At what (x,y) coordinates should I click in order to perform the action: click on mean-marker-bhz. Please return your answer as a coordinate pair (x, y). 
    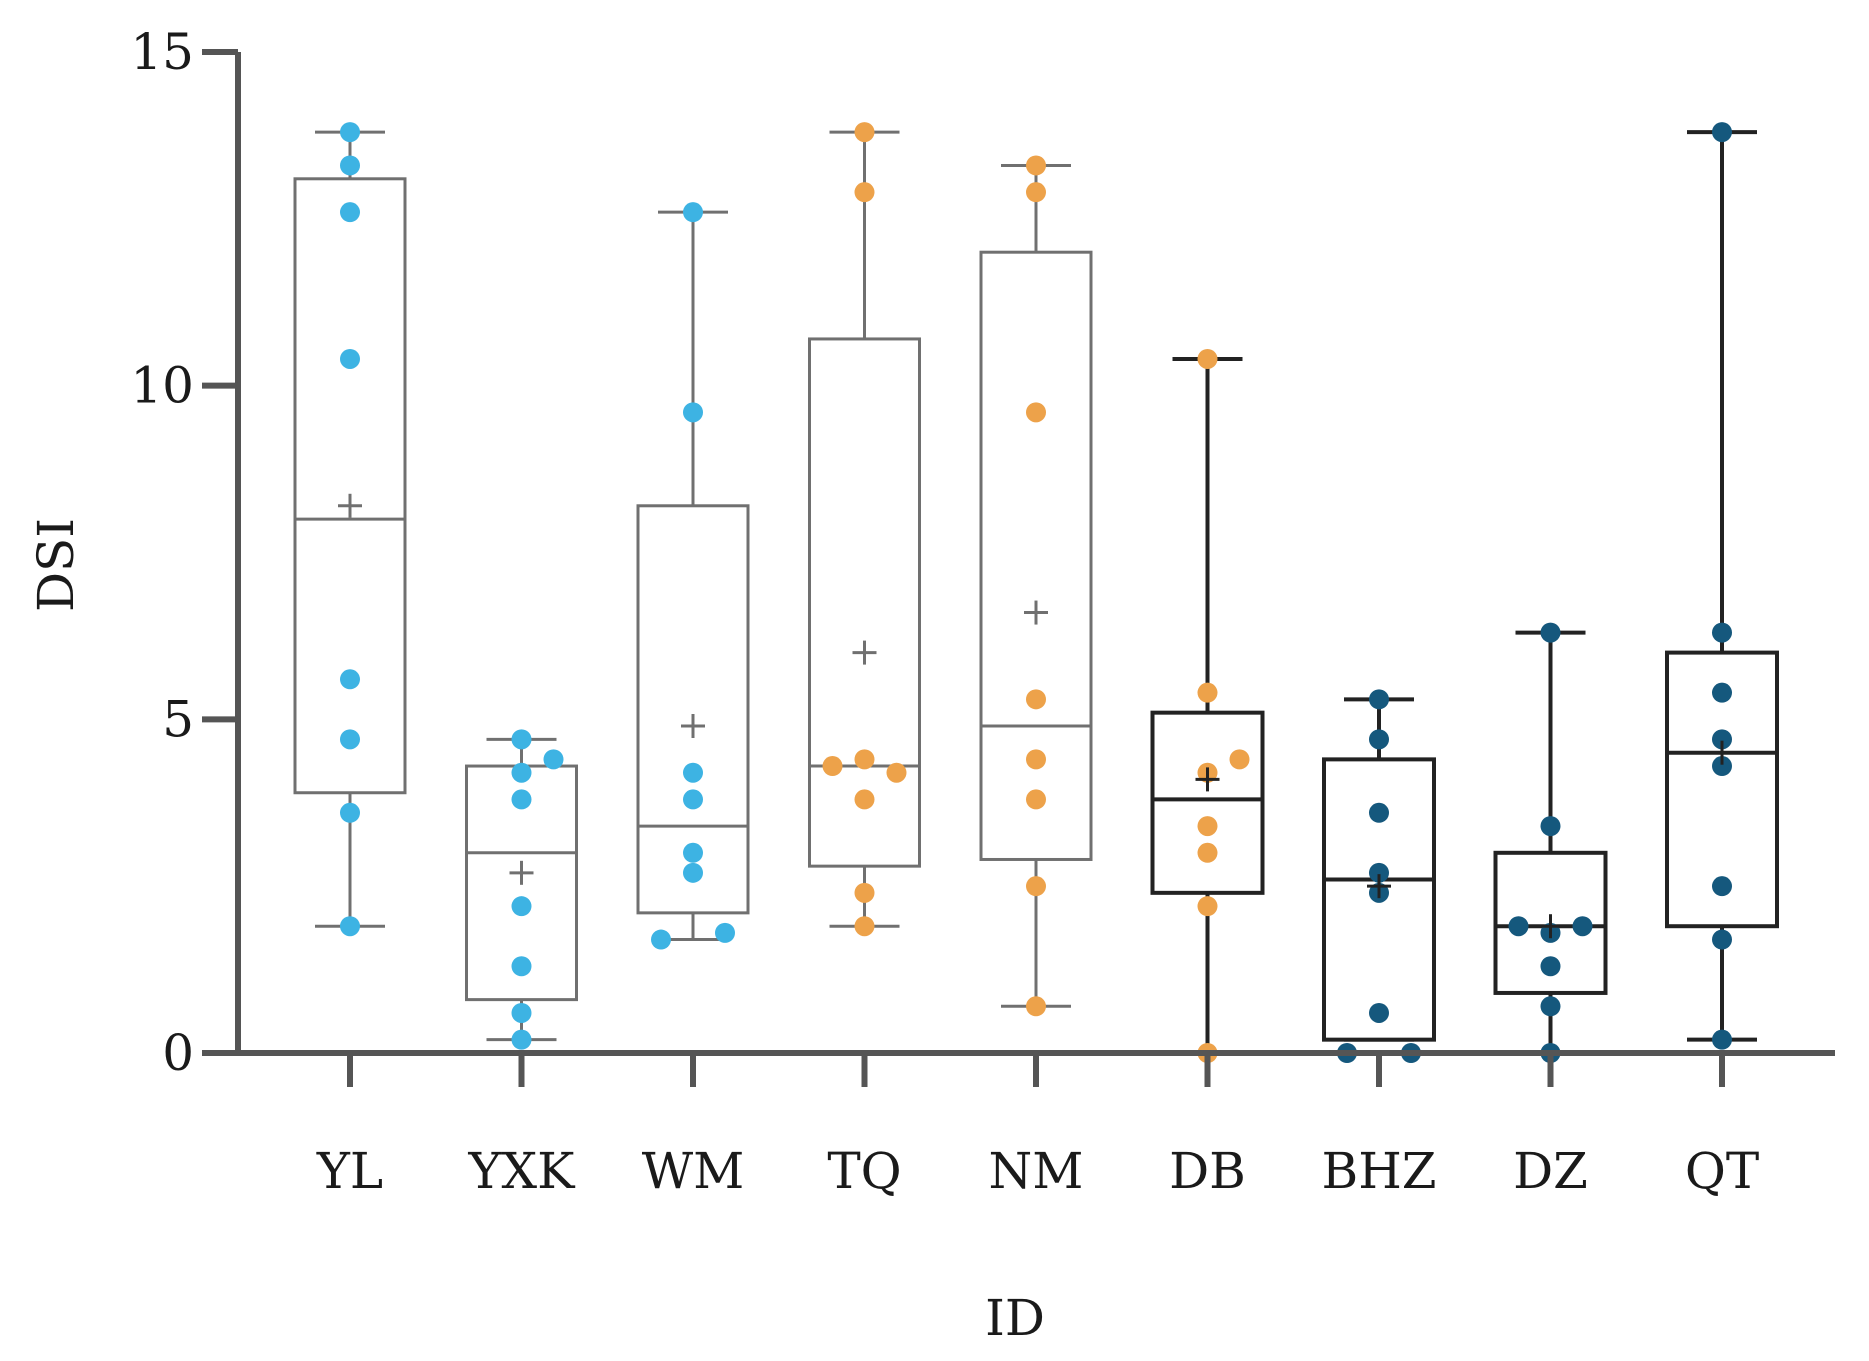
    Looking at the image, I should click on (1379, 886).